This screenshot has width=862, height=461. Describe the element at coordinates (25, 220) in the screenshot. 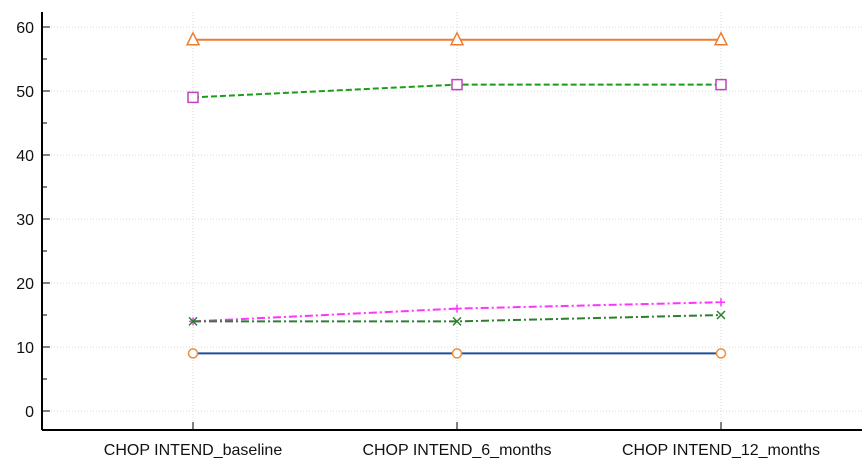

I see `y-tick-label: 30` at that location.